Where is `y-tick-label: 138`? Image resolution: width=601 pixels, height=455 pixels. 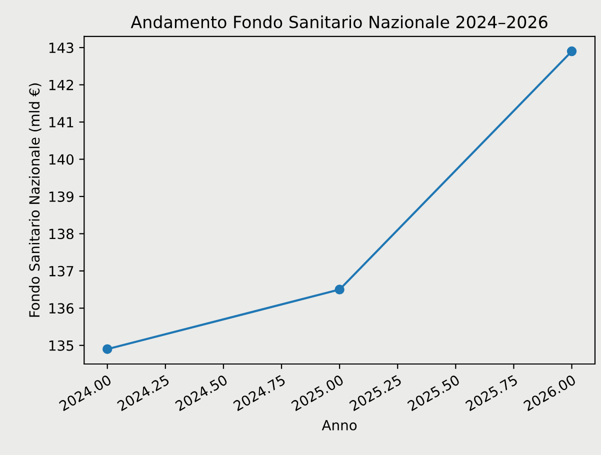
y-tick-label: 138 is located at coordinates (61, 234).